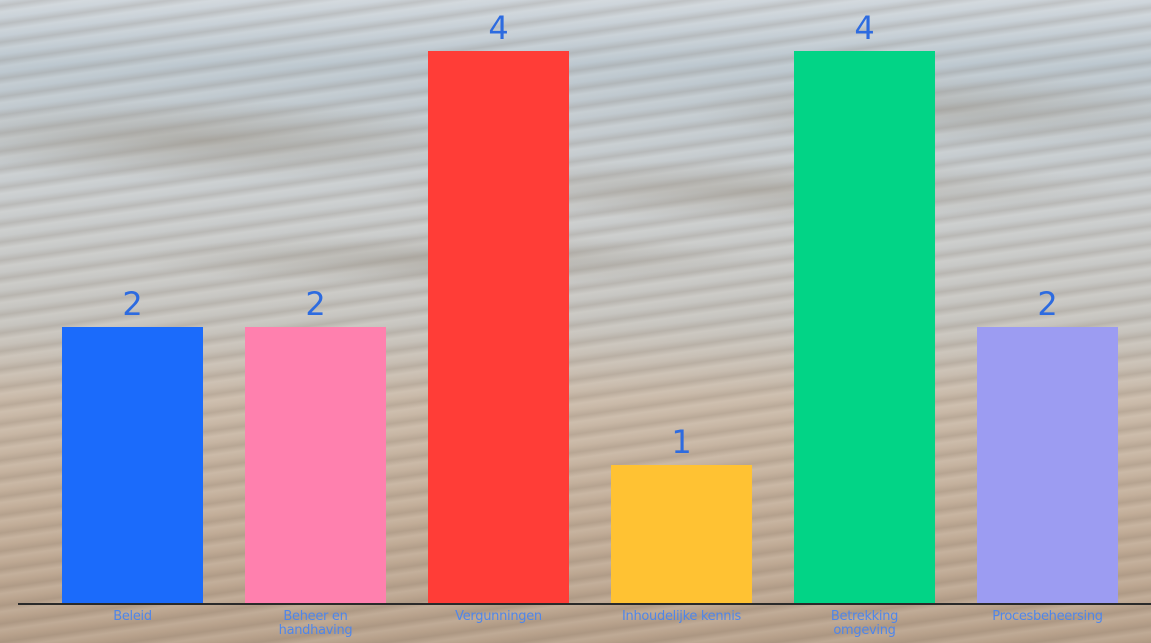  Describe the element at coordinates (864, 623) in the screenshot. I see `category-label: Betrekking omgeving` at that location.